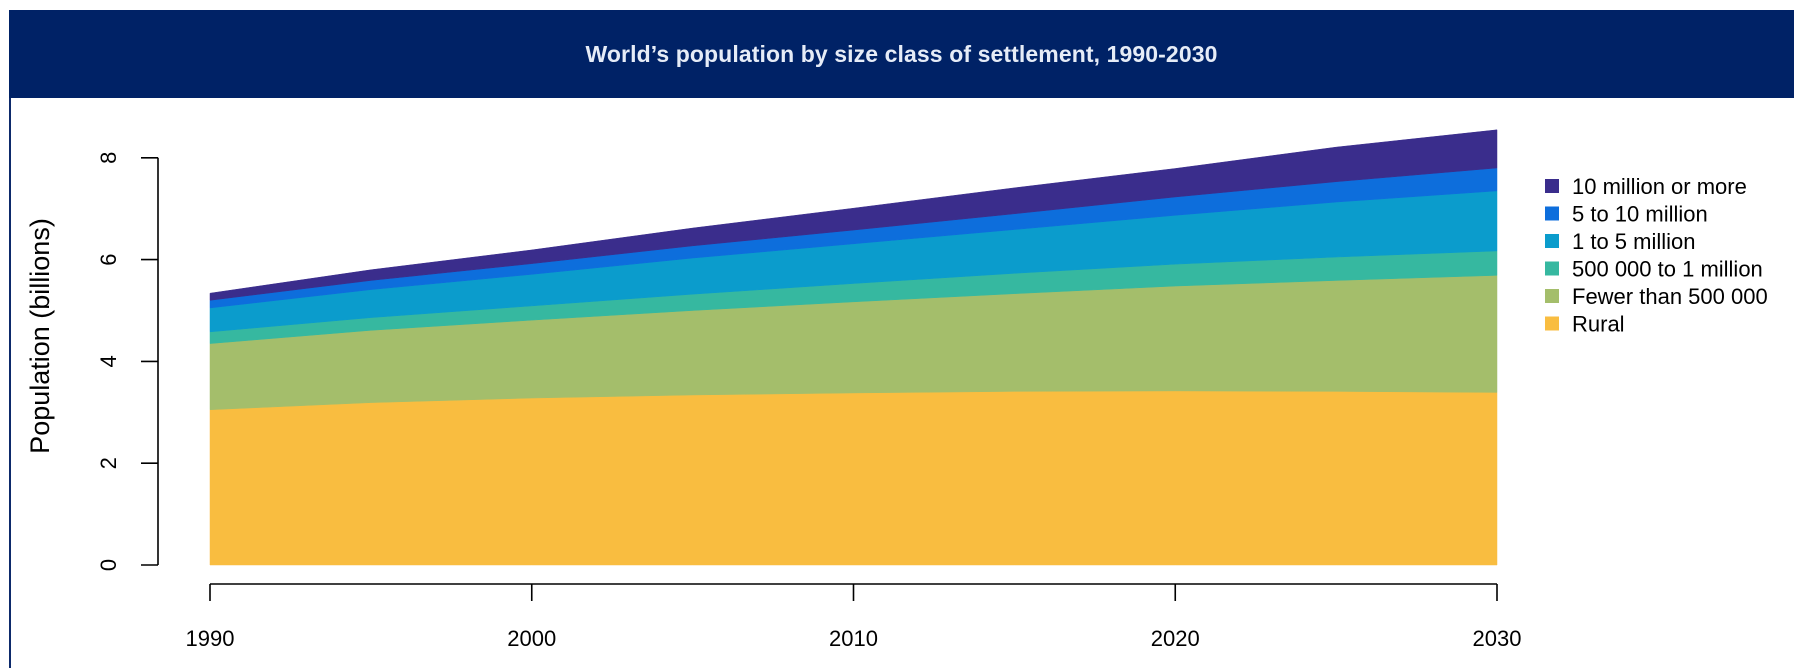 The width and height of the screenshot is (1794, 668). I want to click on legend-swatch-10-million-or-more, so click(1552, 186).